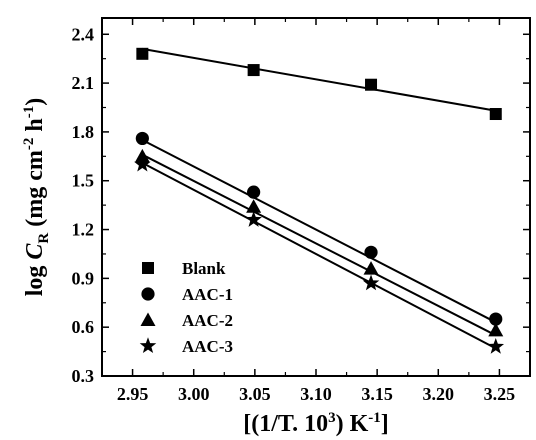 Image resolution: width=536 pixels, height=440 pixels. I want to click on y-tick-label: 1.5, so click(83, 181).